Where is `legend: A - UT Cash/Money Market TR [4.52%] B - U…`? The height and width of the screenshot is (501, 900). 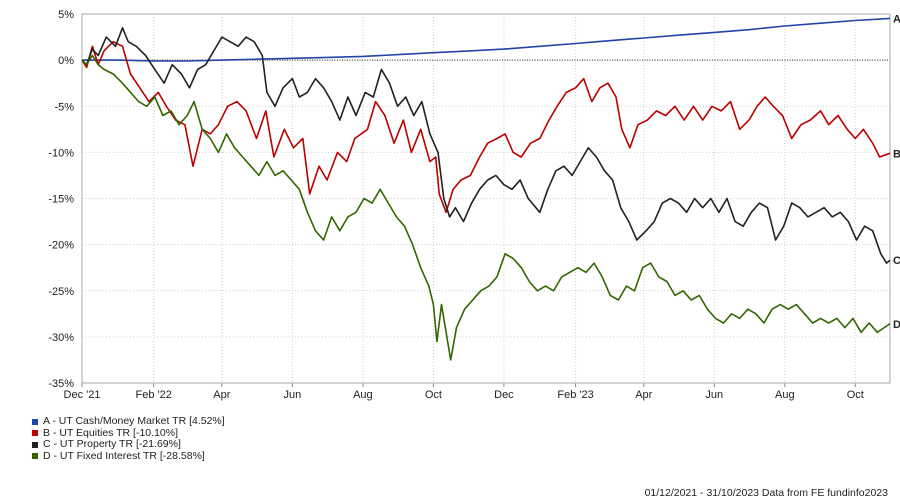 legend: A - UT Cash/Money Market TR [4.52%] B - U… is located at coordinates (128, 439).